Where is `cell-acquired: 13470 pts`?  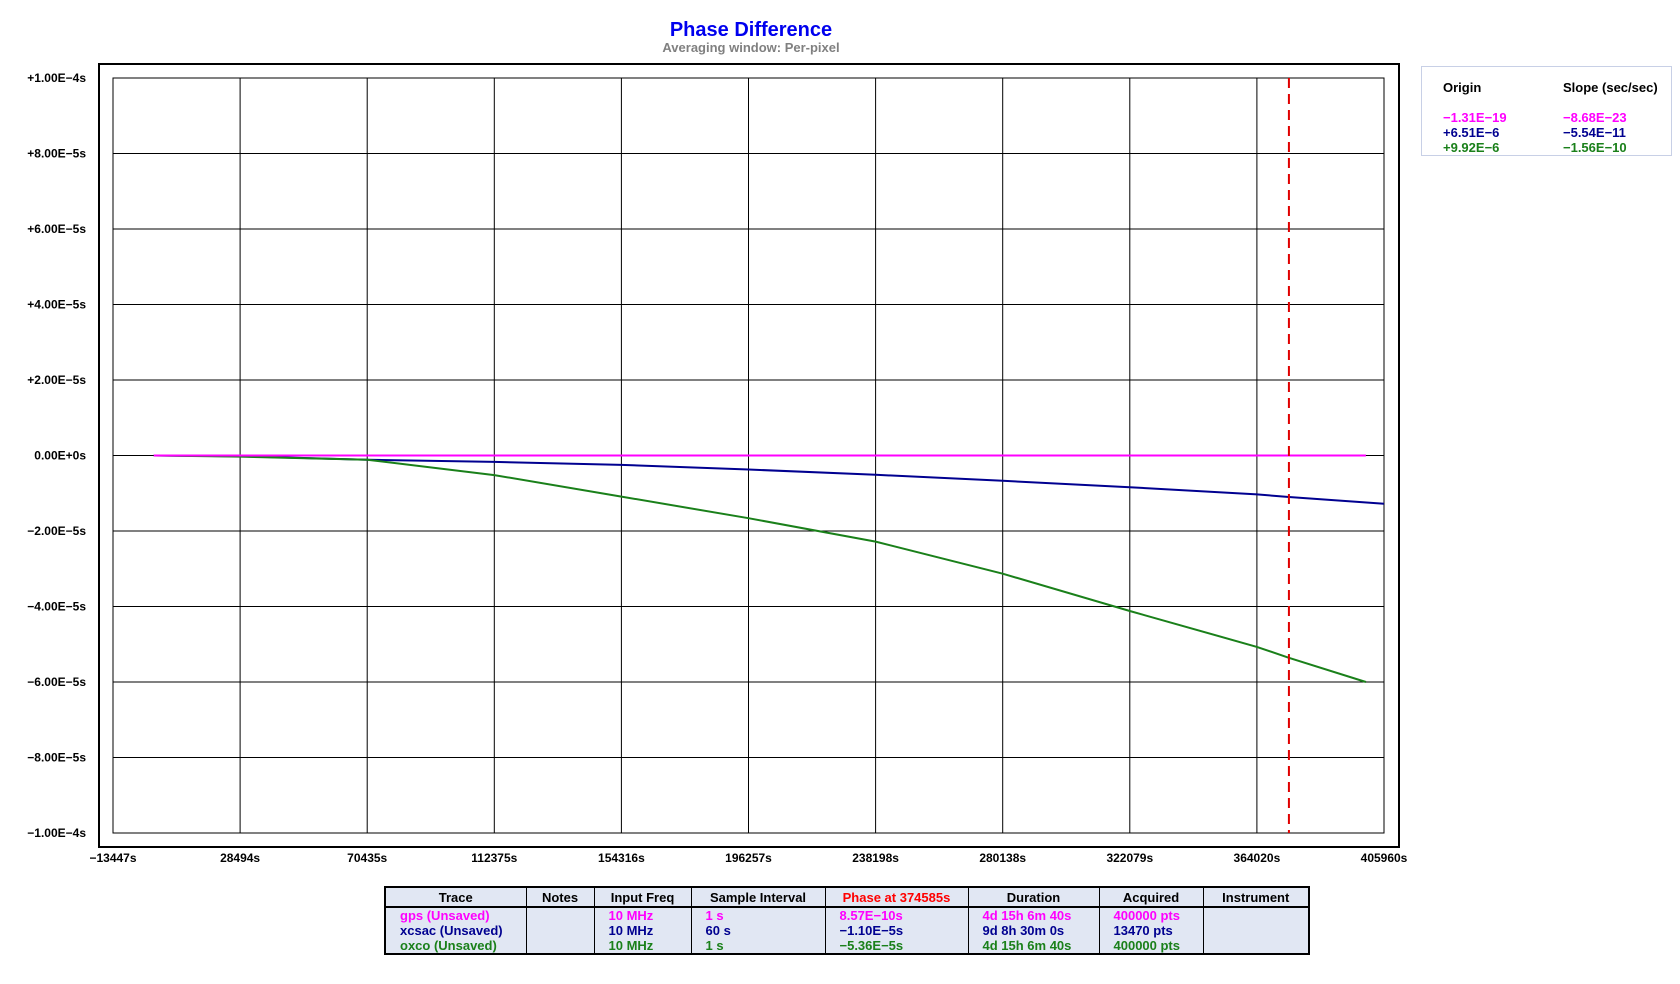
cell-acquired: 13470 pts is located at coordinates (1151, 930).